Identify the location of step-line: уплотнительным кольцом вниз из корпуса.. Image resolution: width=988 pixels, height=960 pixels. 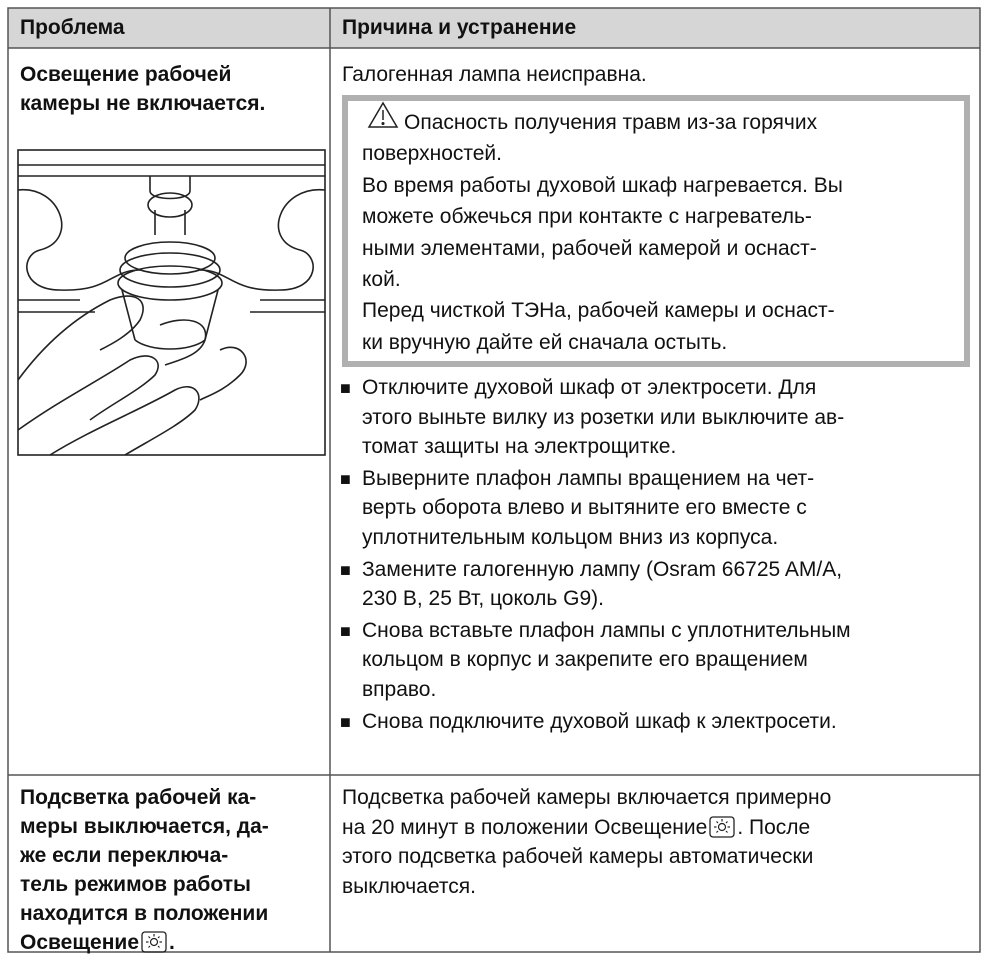
(570, 538).